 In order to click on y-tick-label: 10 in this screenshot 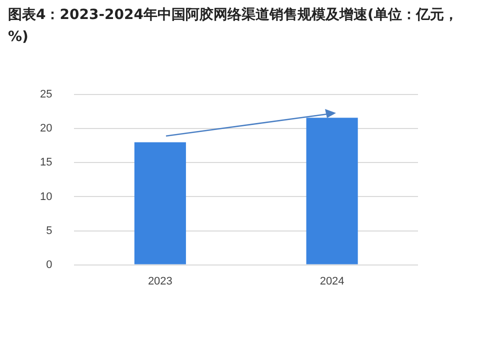, I will do `click(46, 196)`.